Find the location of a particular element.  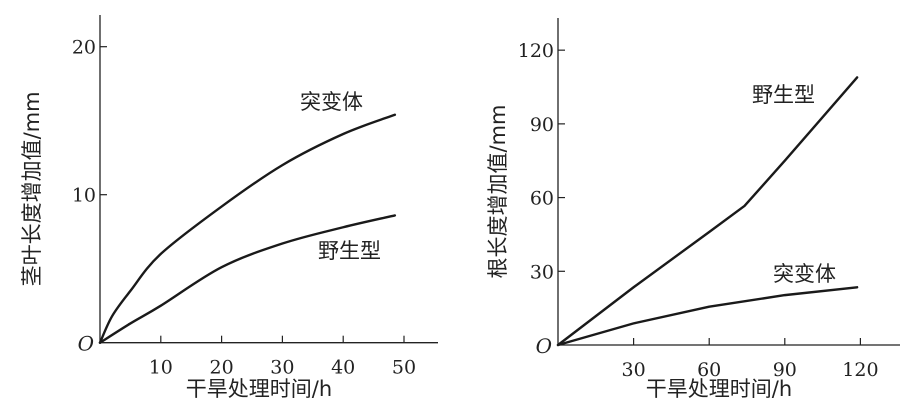

x-tick-label: 10 is located at coordinates (161, 368).